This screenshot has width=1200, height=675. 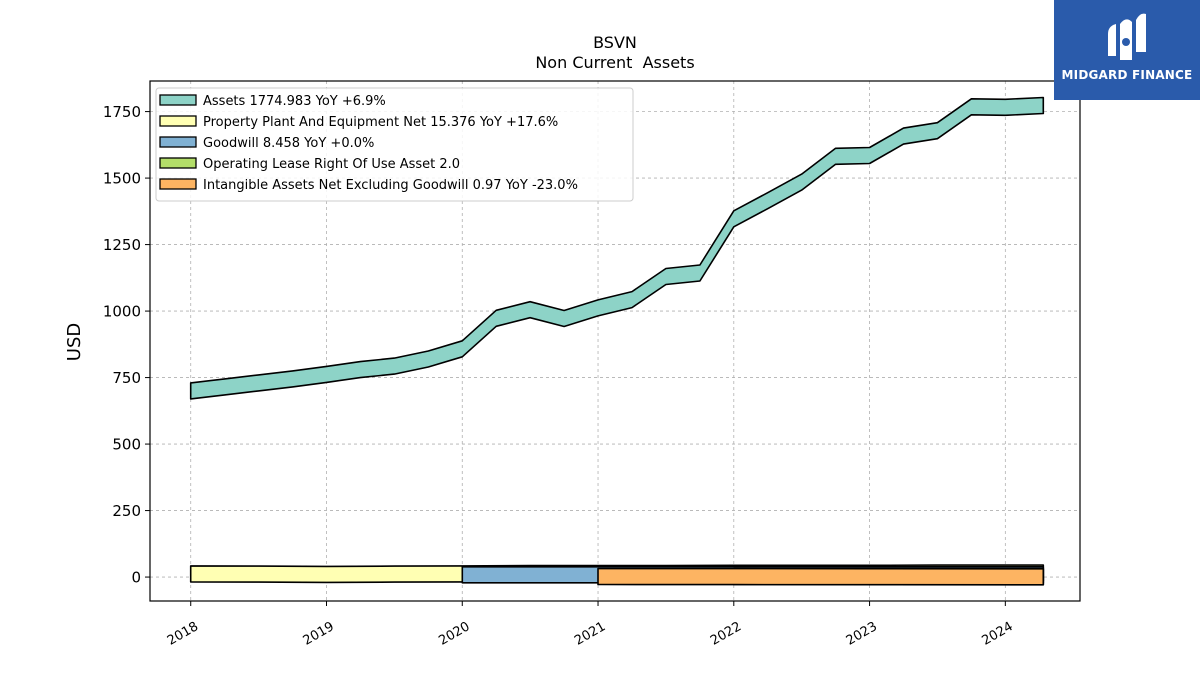 I want to click on x-tick-label: 2018, so click(x=183, y=634).